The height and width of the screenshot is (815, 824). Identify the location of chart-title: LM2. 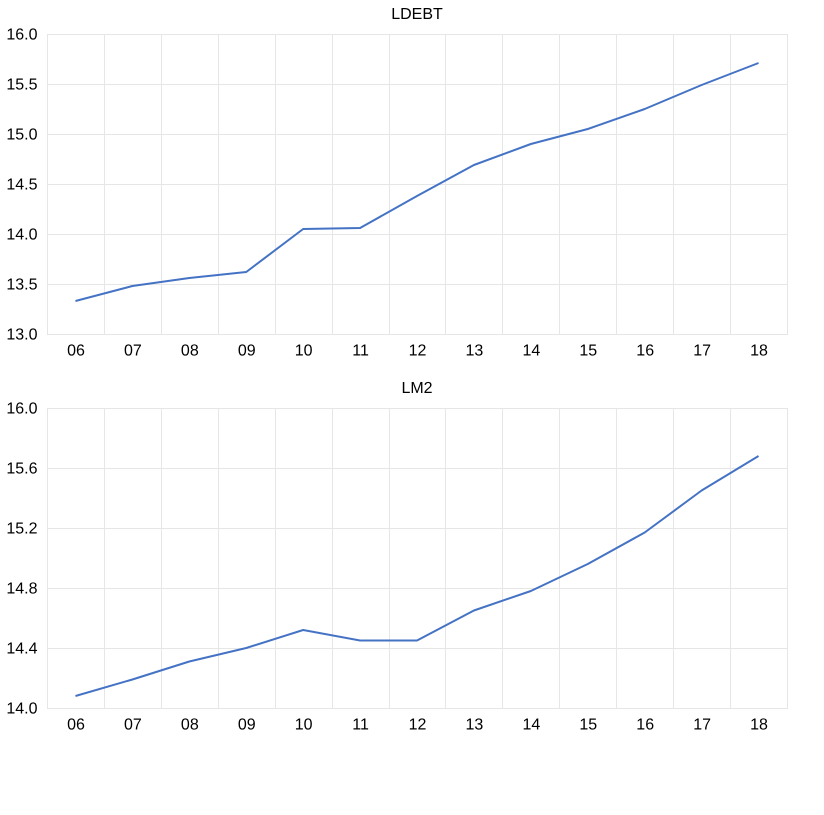
(417, 388).